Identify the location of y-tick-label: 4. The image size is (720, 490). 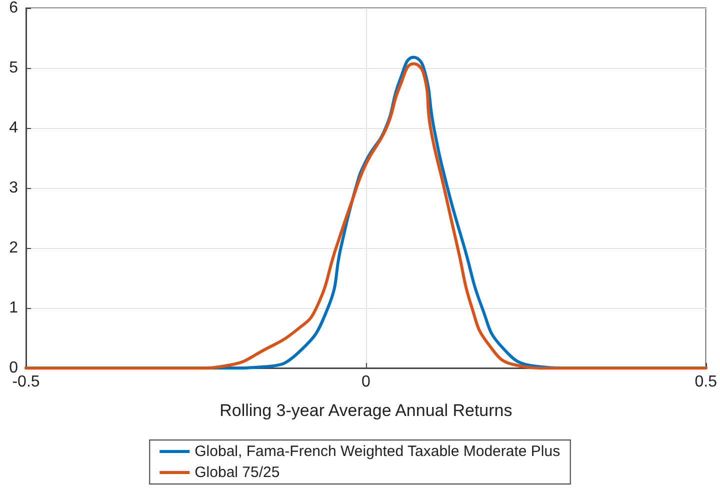
(13, 128).